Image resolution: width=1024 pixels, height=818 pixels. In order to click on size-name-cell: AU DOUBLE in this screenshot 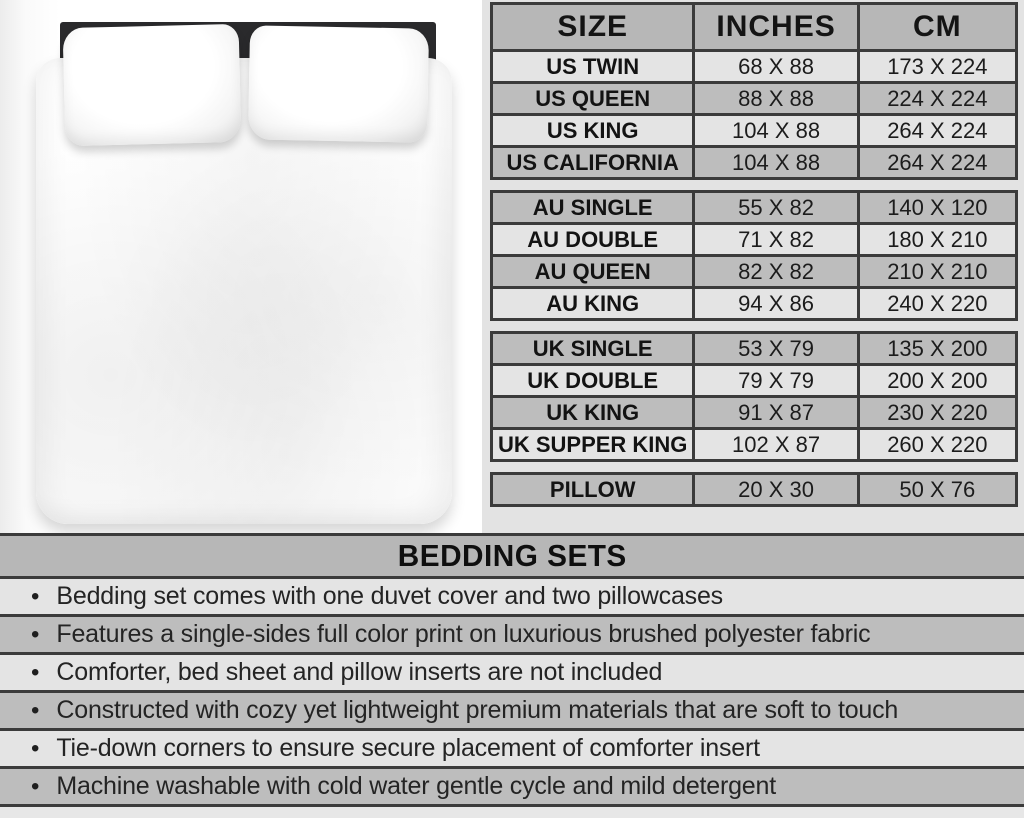, I will do `click(593, 239)`.